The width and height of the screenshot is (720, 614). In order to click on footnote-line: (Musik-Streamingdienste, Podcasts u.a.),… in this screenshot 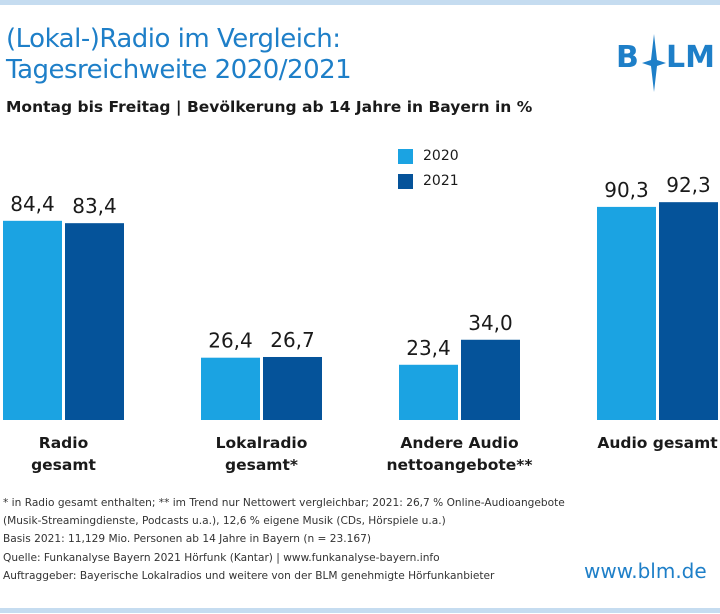, I will do `click(224, 521)`.